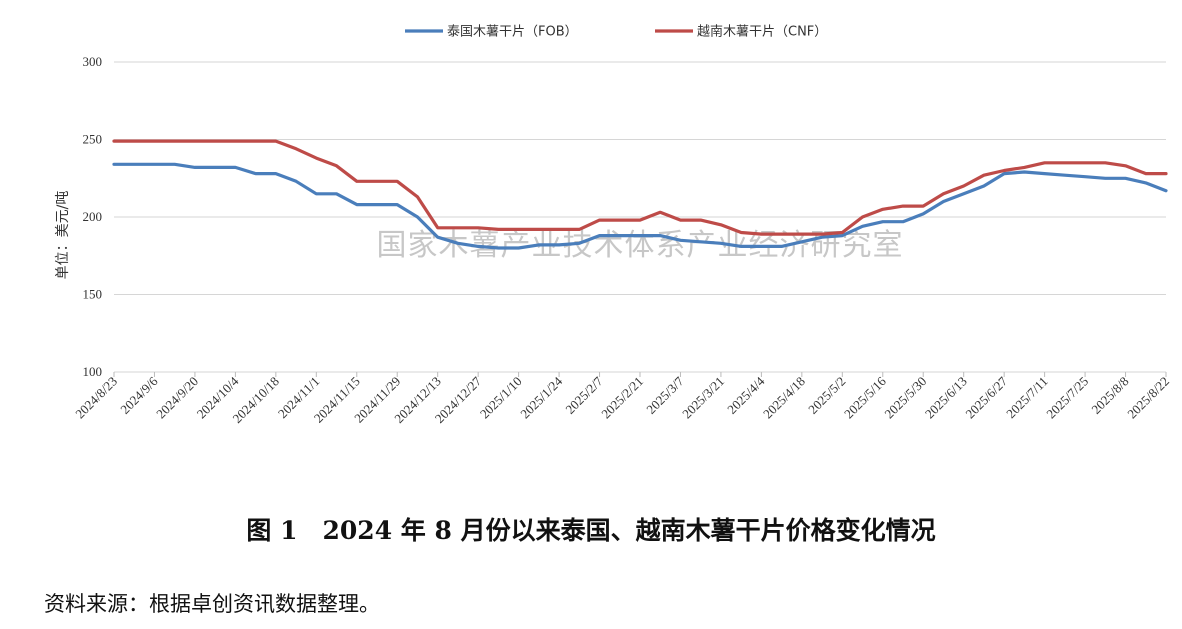 This screenshot has width=1182, height=629. What do you see at coordinates (784, 398) in the screenshot?
I see `x-tick-label: 2025/4/18` at bounding box center [784, 398].